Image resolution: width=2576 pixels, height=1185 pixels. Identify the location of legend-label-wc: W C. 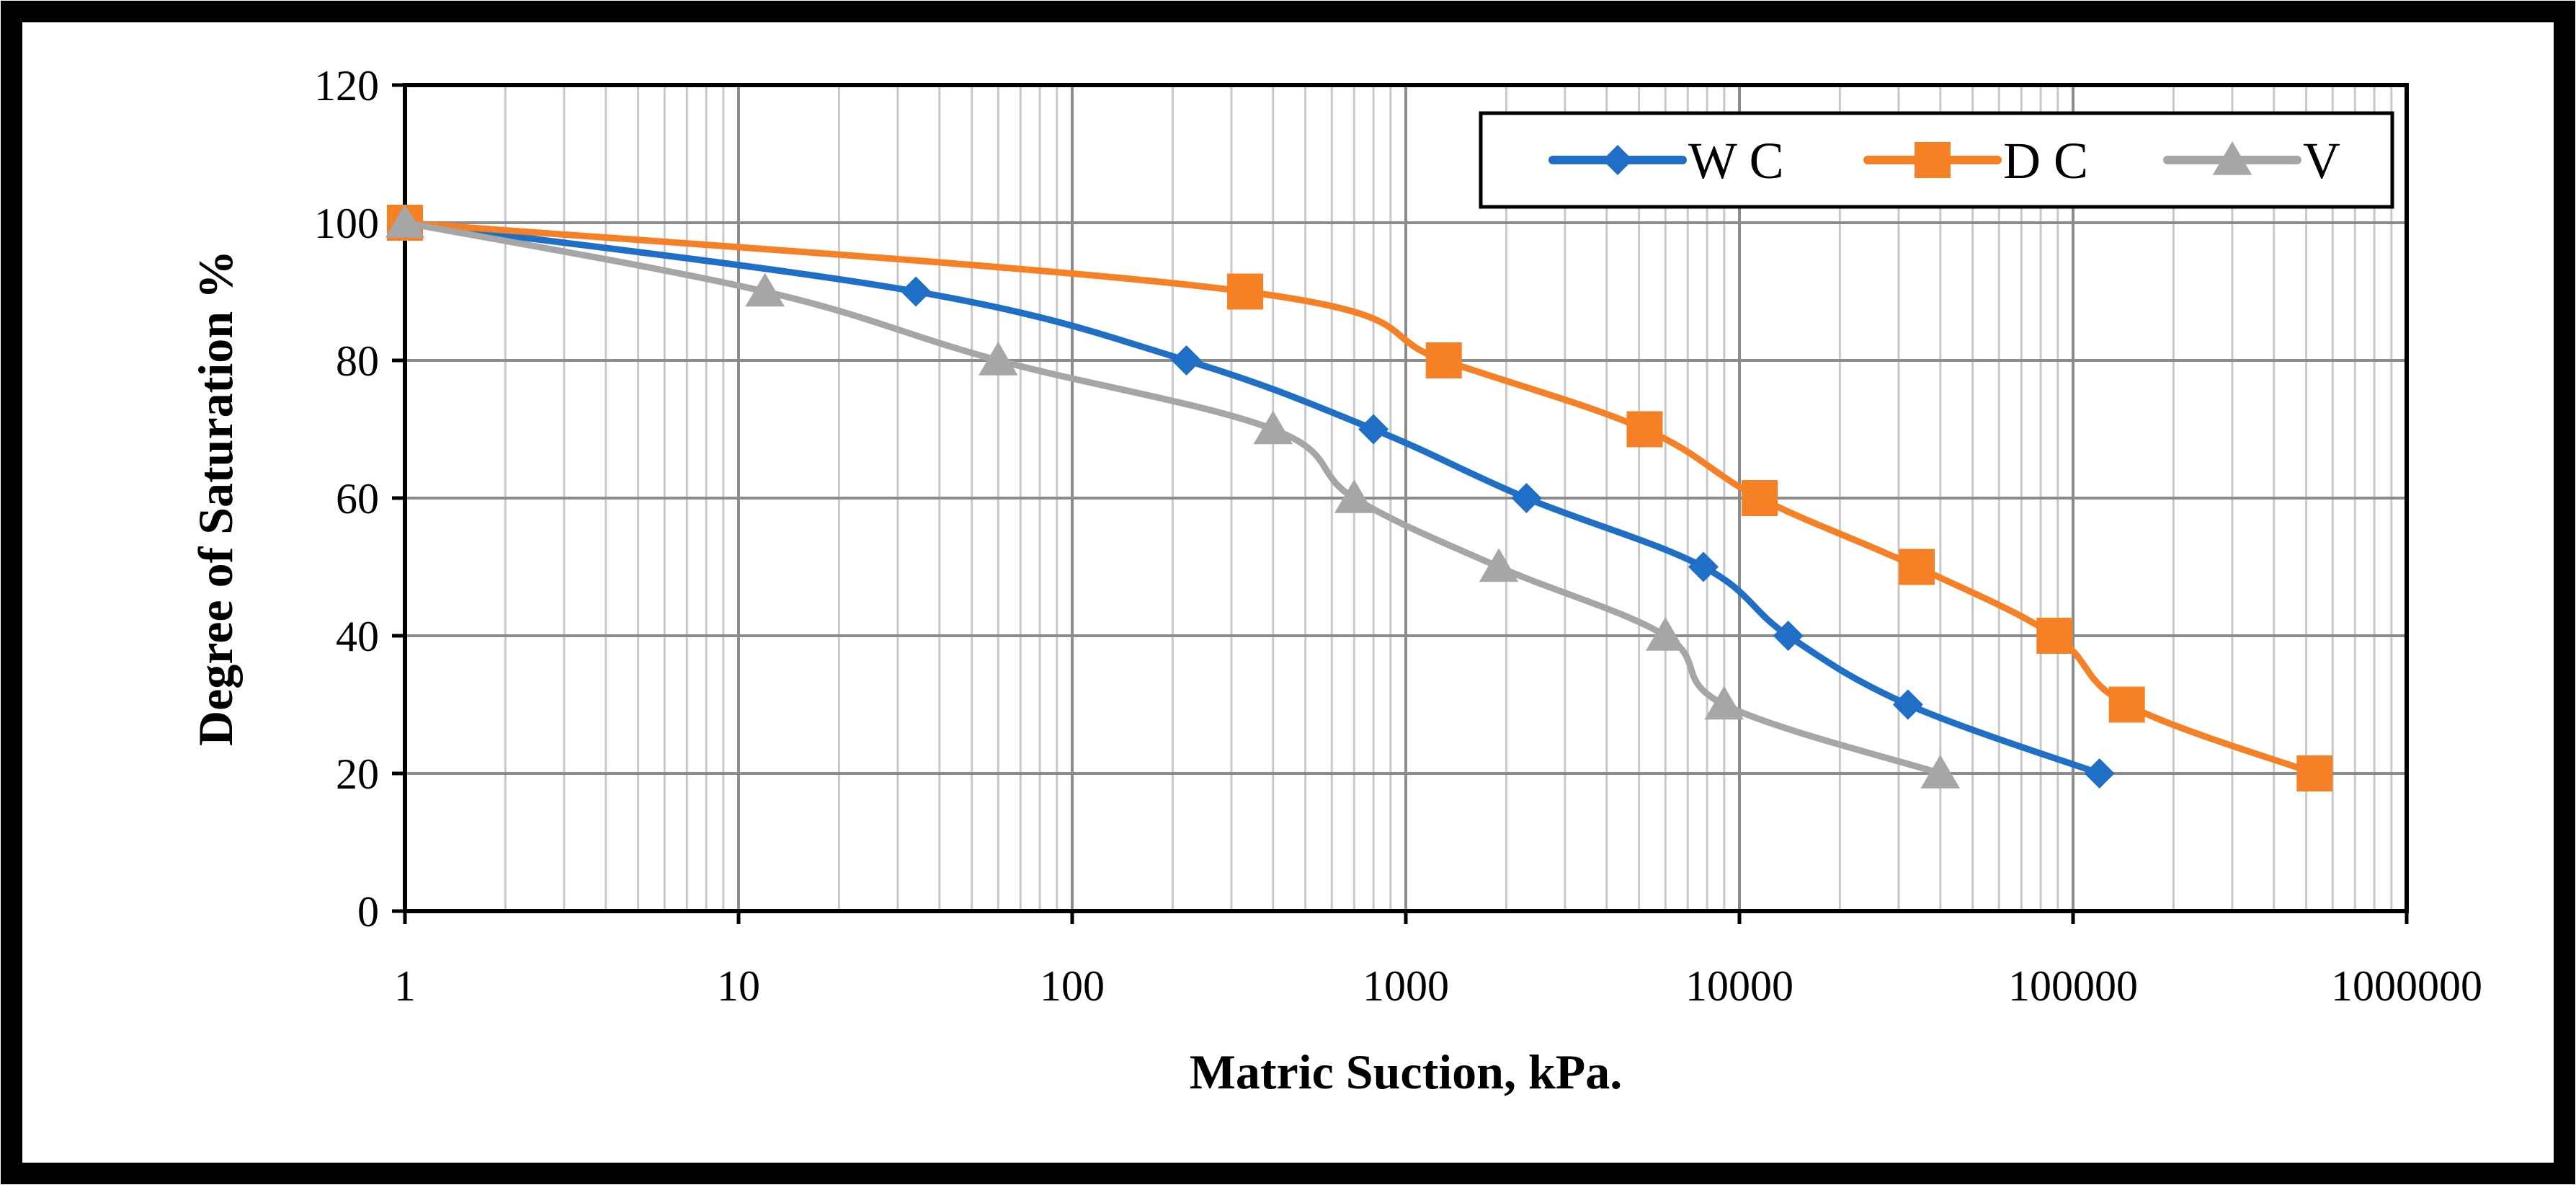
(1736, 161).